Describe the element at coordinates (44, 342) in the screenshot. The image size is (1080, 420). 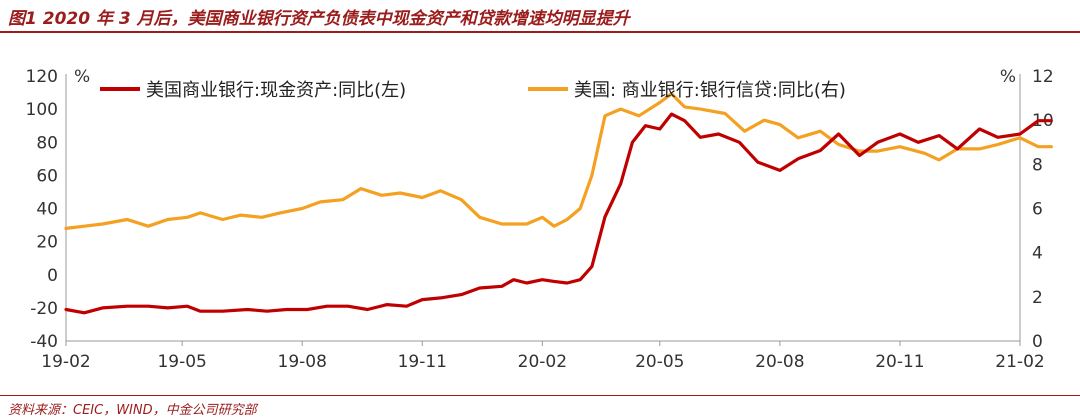
I see `y-left-tick-label: -40` at that location.